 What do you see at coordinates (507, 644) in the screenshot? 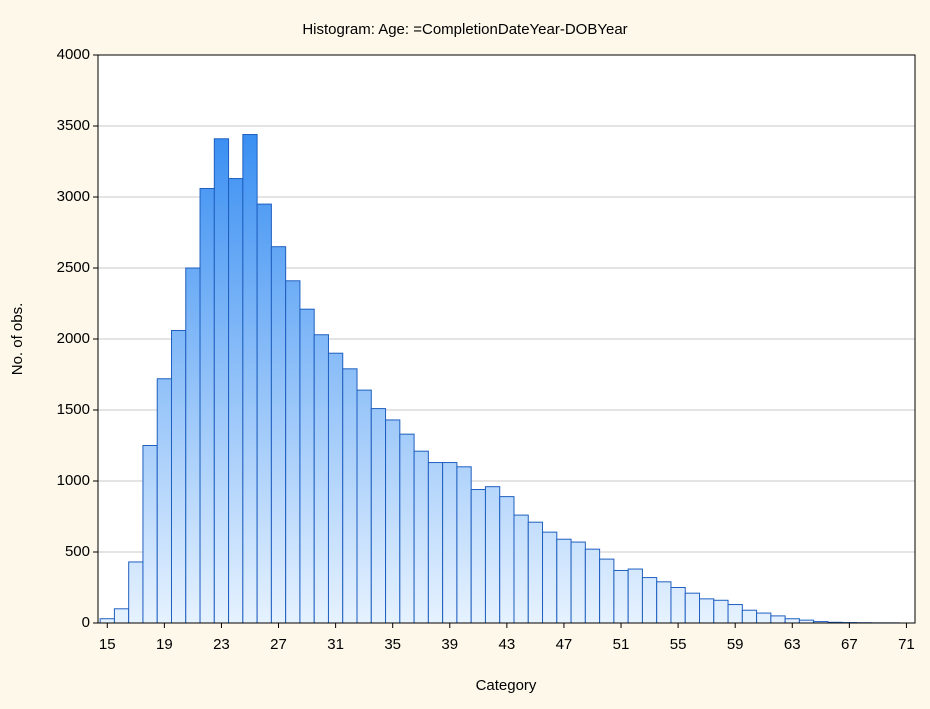
I see `x-tick-label: 43` at bounding box center [507, 644].